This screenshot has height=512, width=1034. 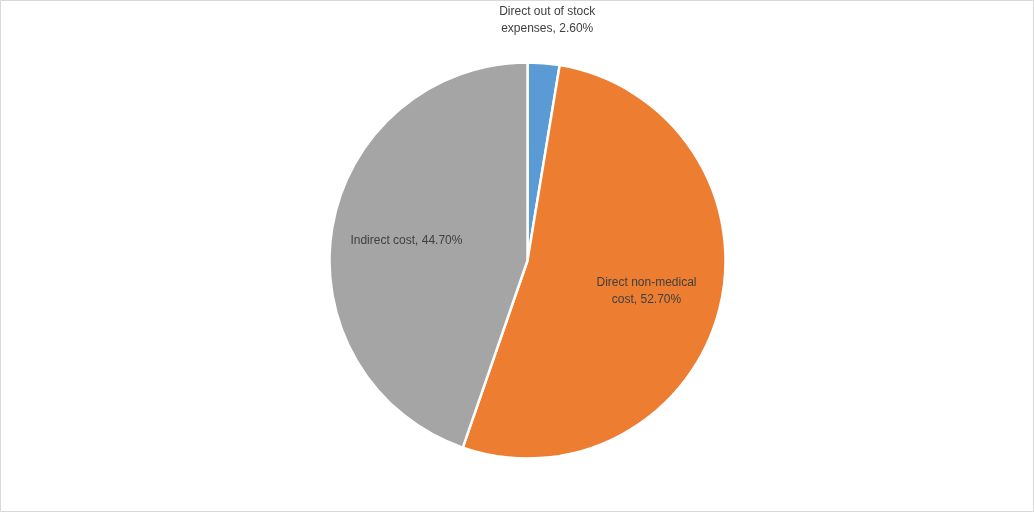 What do you see at coordinates (548, 20) in the screenshot?
I see `slice-label: Direct out of stock expenses, 2.60%` at bounding box center [548, 20].